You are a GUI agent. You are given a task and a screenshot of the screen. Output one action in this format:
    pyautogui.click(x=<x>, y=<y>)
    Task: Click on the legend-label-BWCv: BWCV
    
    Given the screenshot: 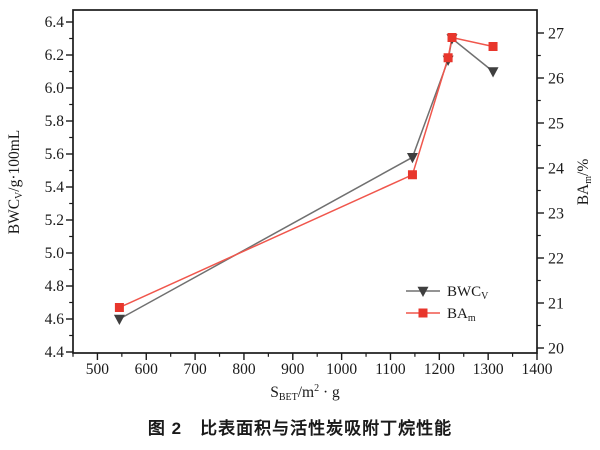 What is the action you would take?
    pyautogui.click(x=468, y=293)
    